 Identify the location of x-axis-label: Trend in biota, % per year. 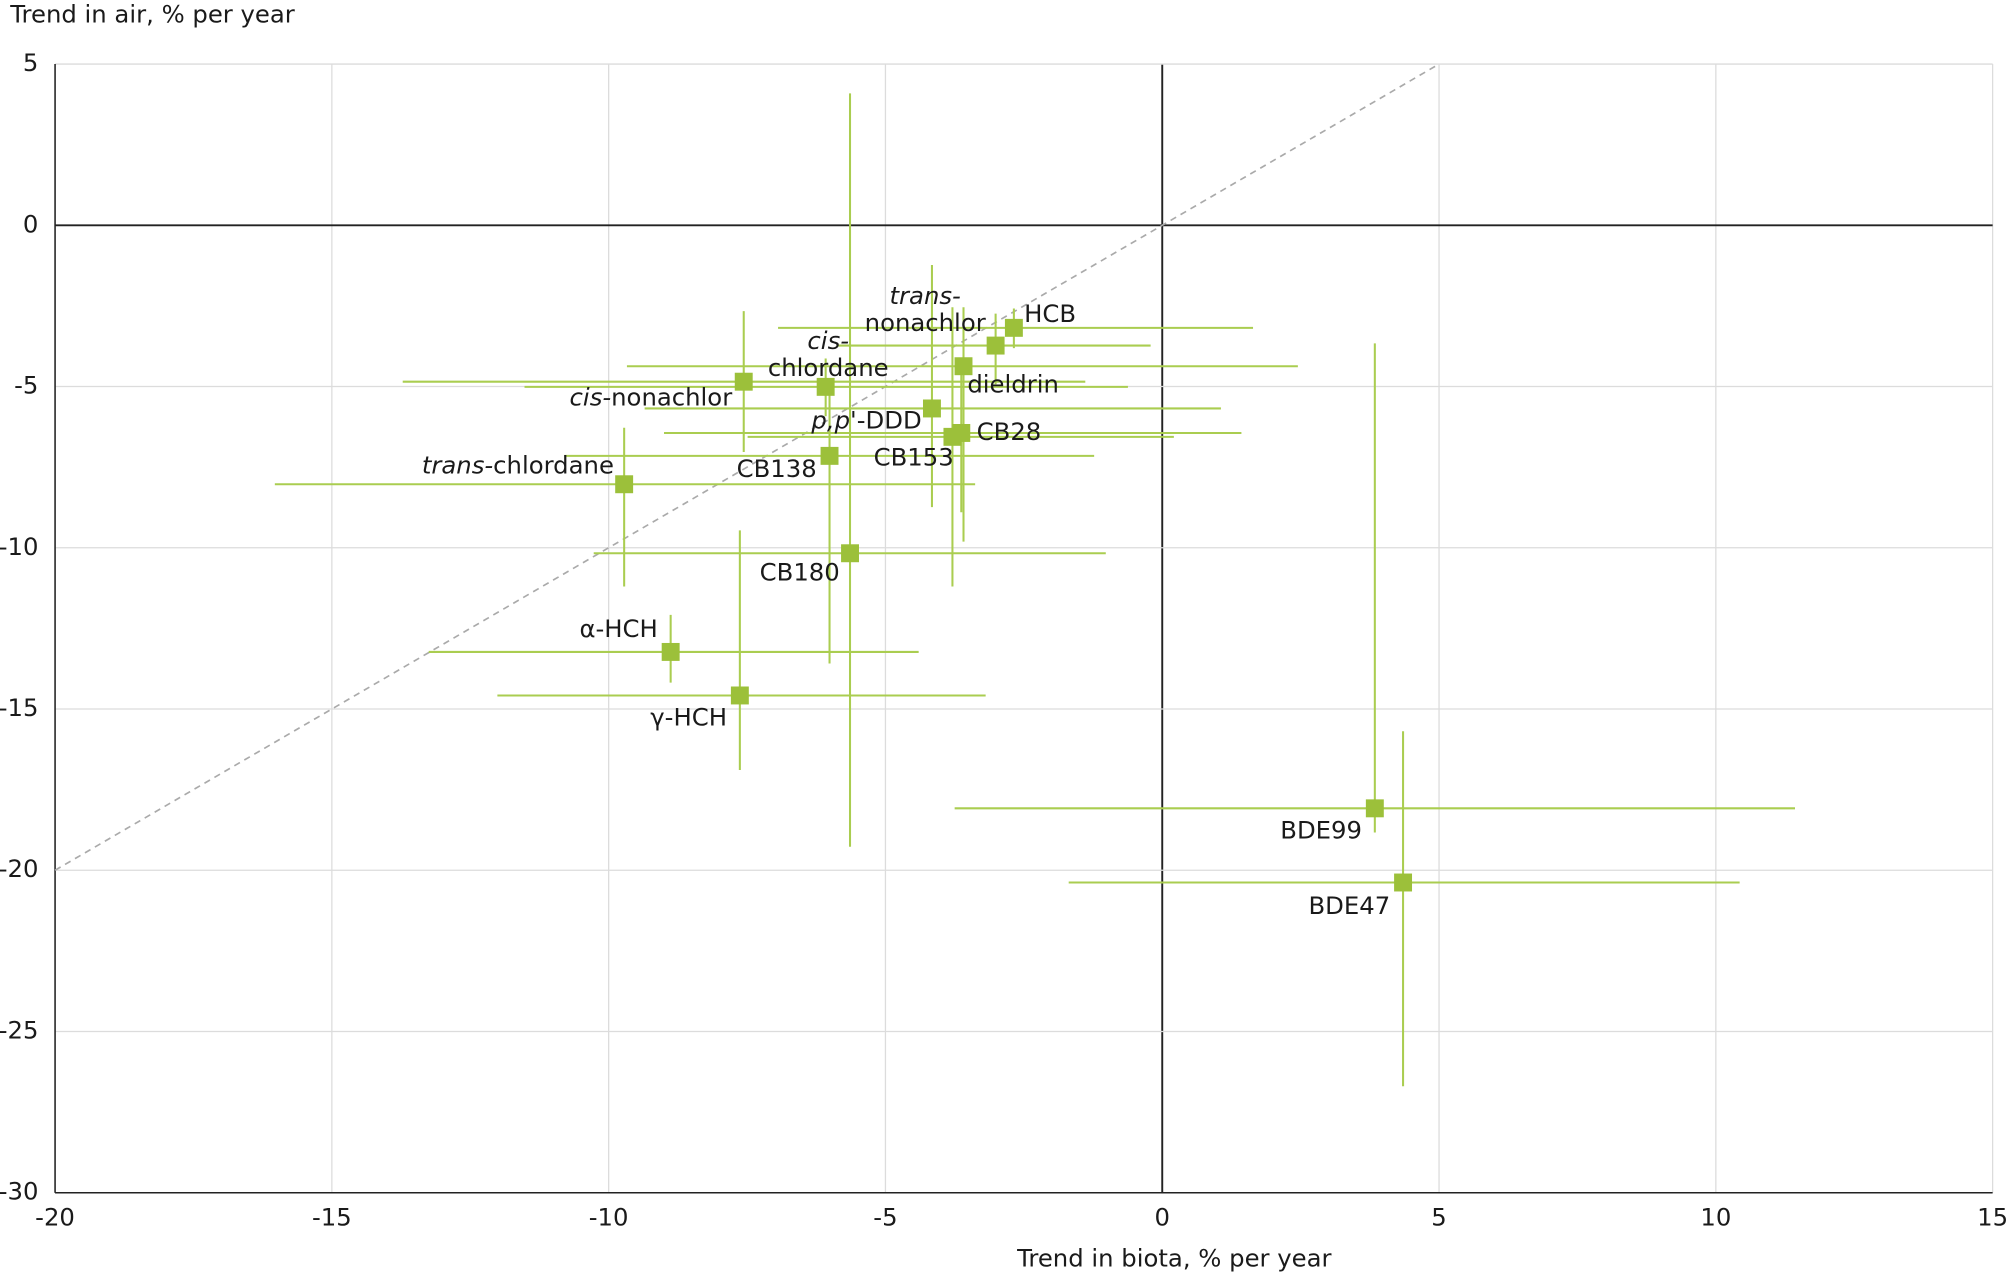
(1173, 1257).